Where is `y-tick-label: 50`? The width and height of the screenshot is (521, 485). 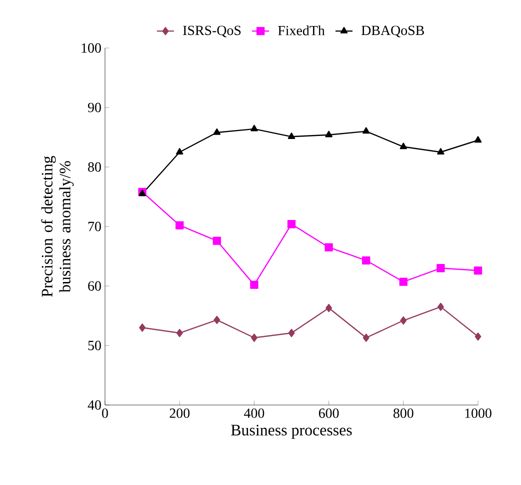
y-tick-label: 50 is located at coordinates (94, 345).